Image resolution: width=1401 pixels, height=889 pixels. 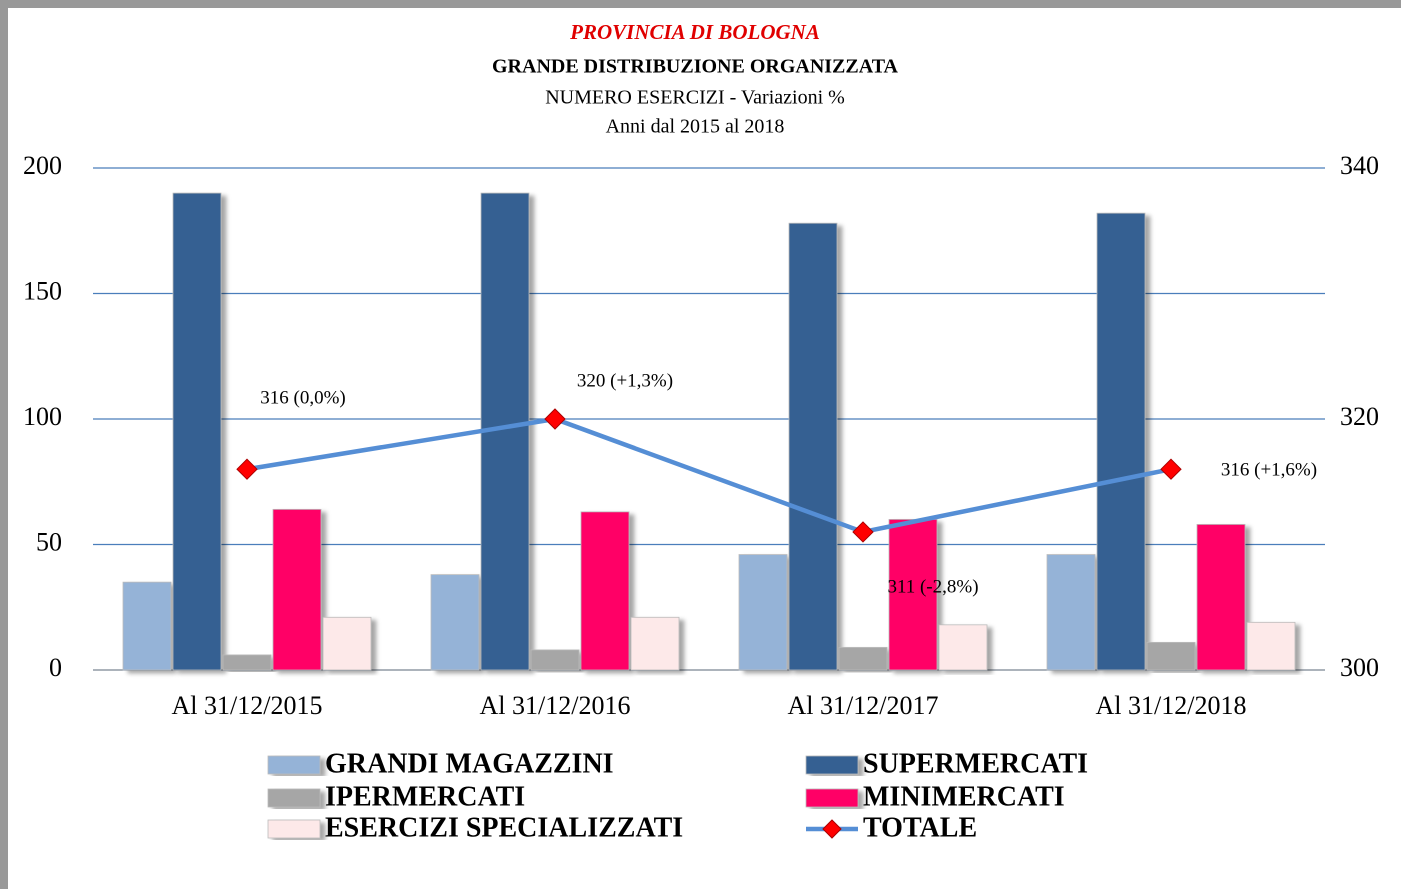 What do you see at coordinates (55, 667) in the screenshot?
I see `y-tick-label: 0` at bounding box center [55, 667].